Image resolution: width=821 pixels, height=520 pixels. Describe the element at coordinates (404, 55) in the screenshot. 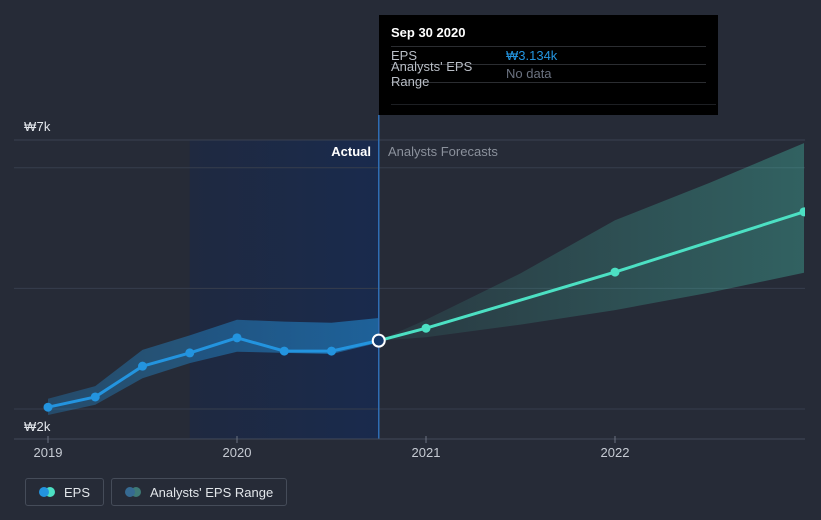

I see `tooltip-eps-label: EPS` at that location.